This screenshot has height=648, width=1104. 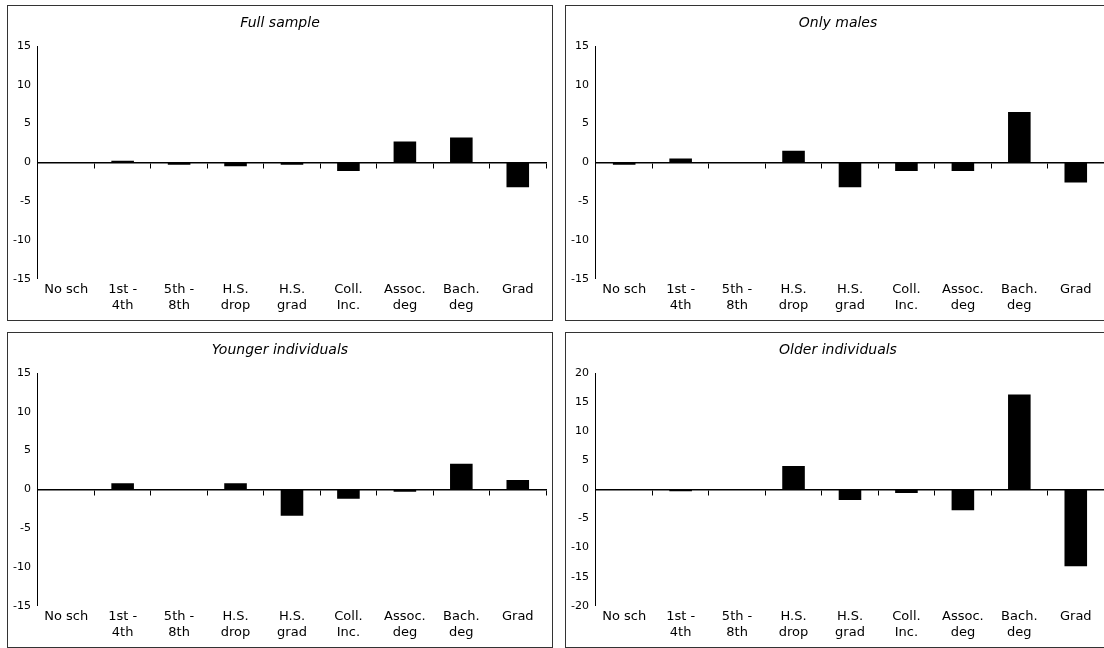 I want to click on chart-title: Older individuals, so click(x=838, y=349).